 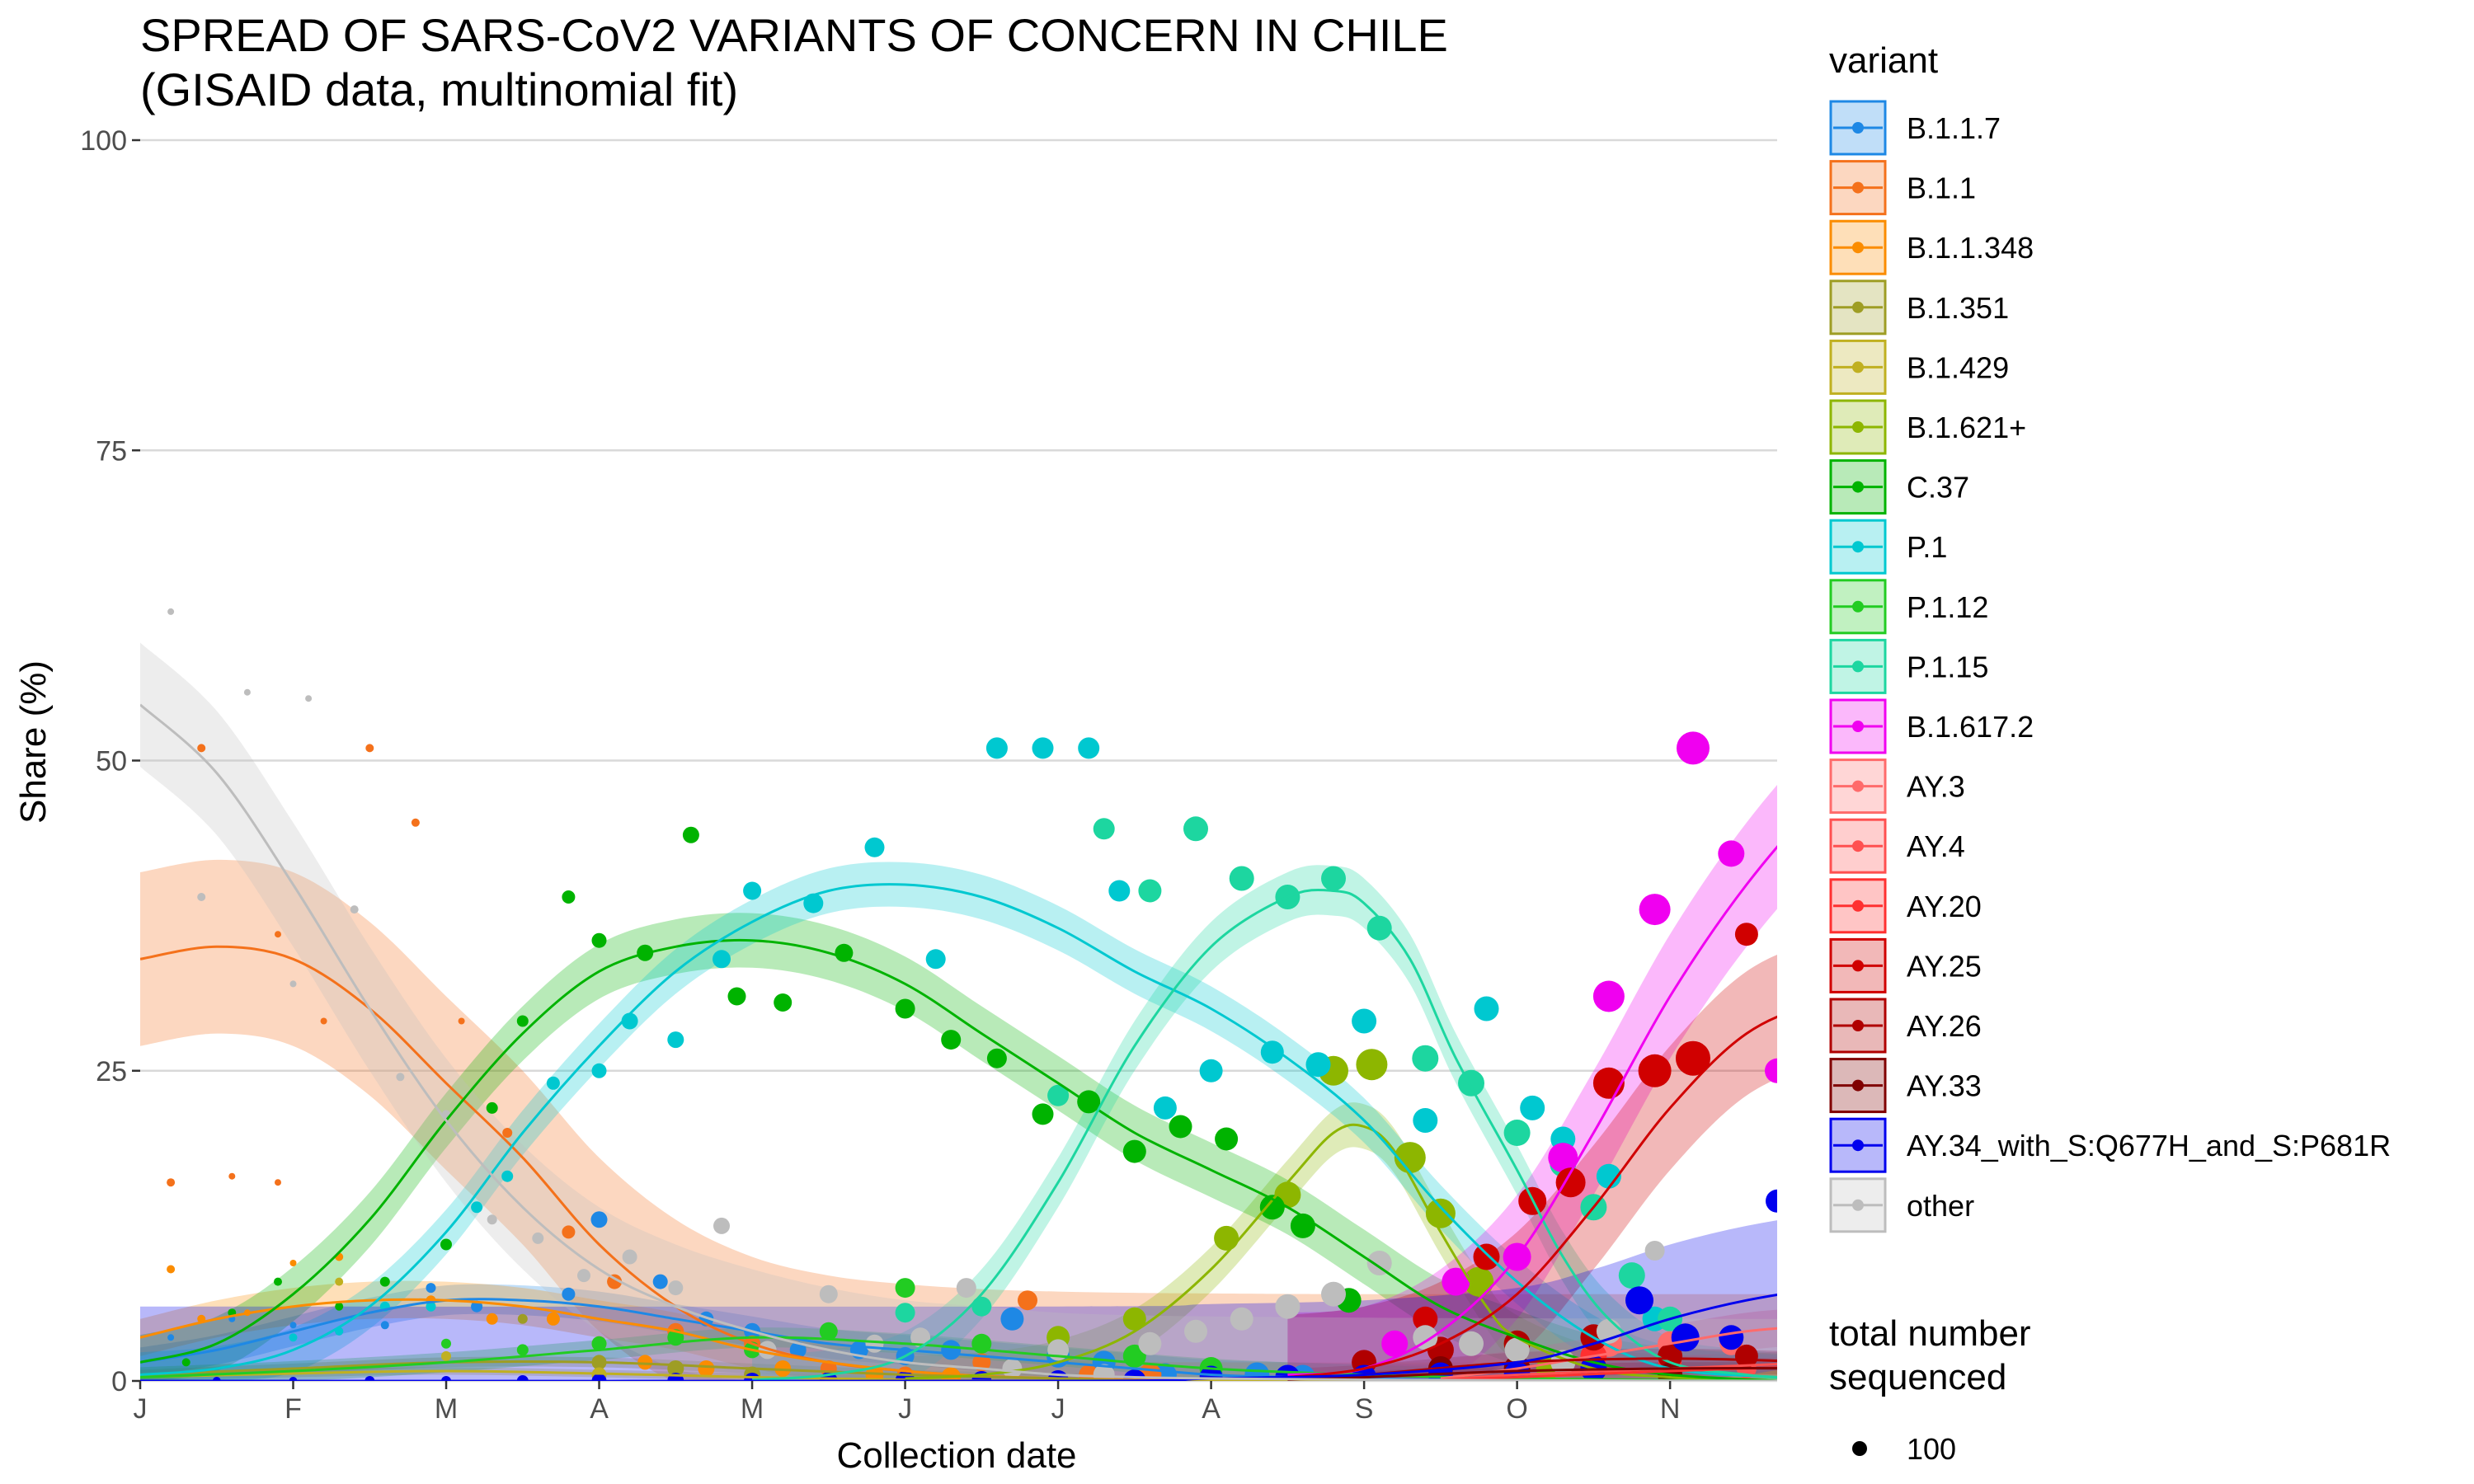 I want to click on legend-item-b-1-617-2: B.1.617.2, so click(x=1931, y=726).